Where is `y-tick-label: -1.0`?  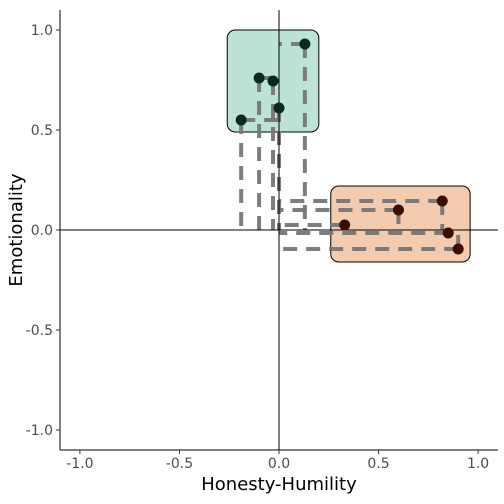
y-tick-label: -1.0 is located at coordinates (39, 431).